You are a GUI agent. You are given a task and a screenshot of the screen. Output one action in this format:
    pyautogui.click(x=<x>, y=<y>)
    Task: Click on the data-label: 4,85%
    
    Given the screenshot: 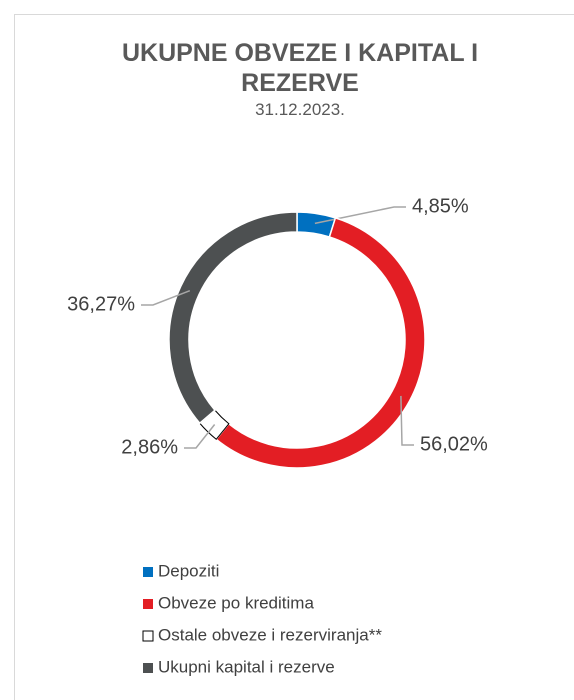 What is the action you would take?
    pyautogui.click(x=440, y=206)
    